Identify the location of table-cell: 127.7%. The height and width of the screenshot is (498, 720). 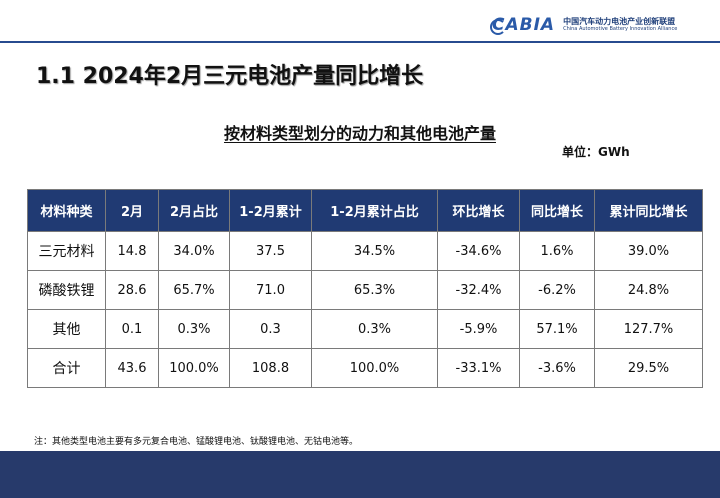
(648, 329).